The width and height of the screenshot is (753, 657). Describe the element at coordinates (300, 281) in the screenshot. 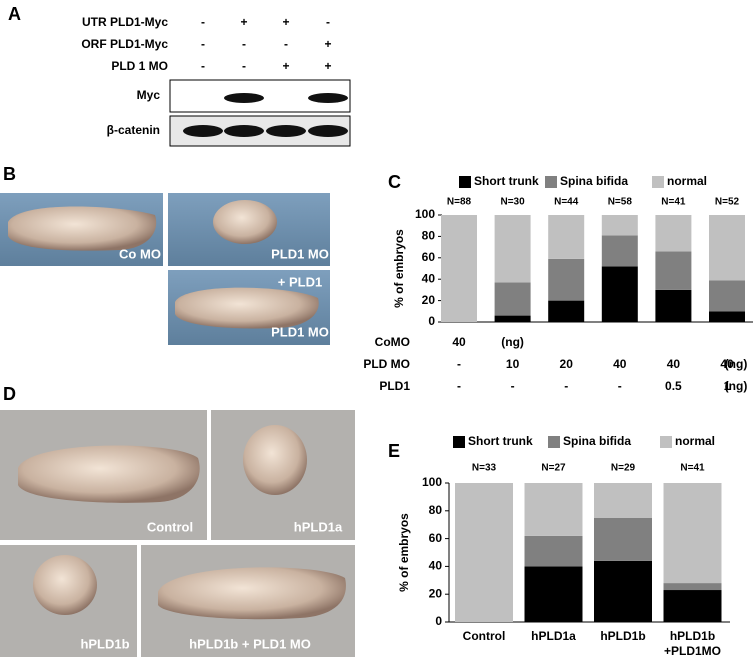

I see `image-caption: + PLD1` at that location.